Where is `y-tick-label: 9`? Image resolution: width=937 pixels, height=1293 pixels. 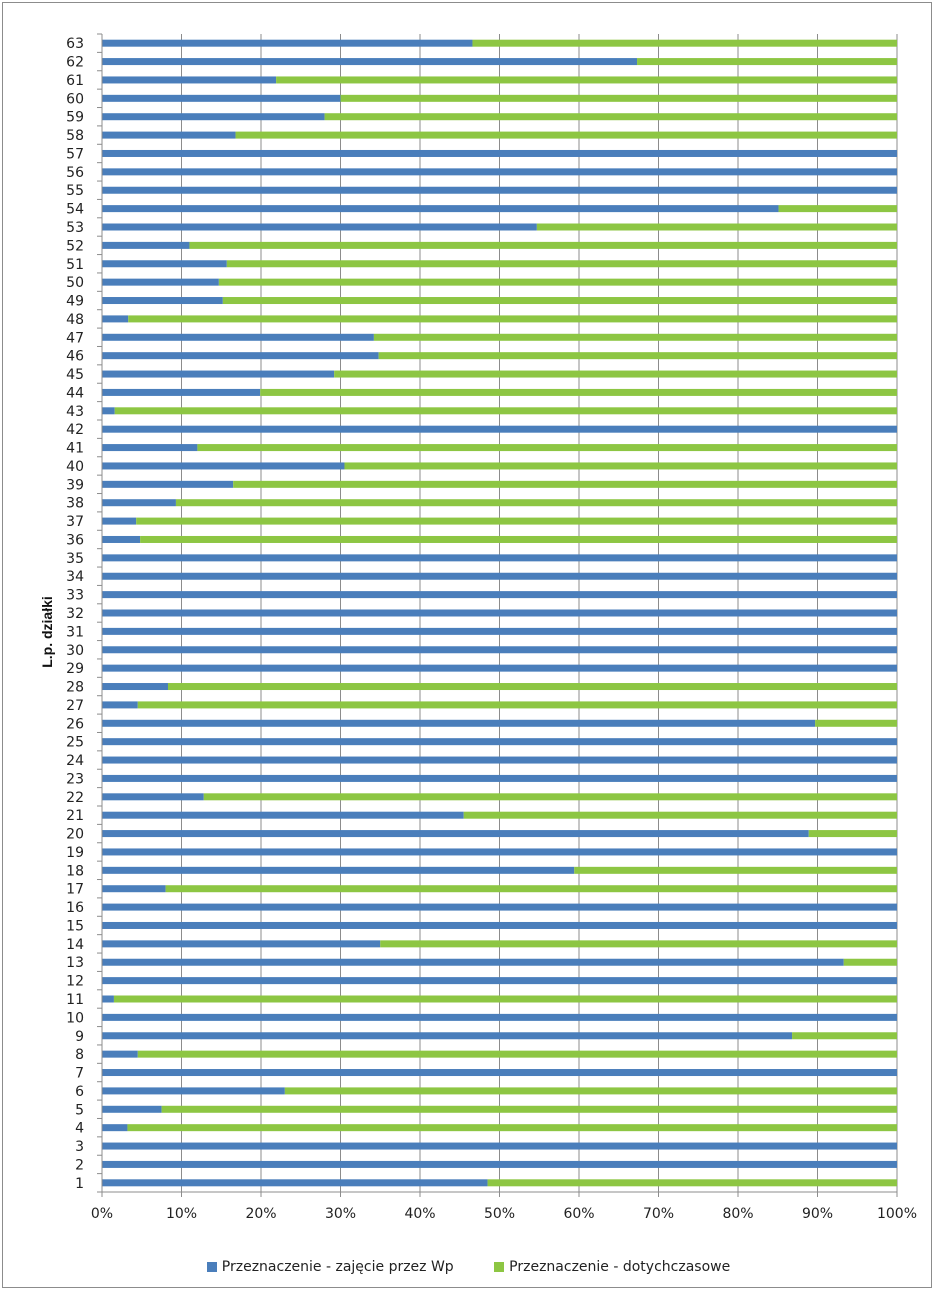
y-tick-label: 9 is located at coordinates (79, 1037).